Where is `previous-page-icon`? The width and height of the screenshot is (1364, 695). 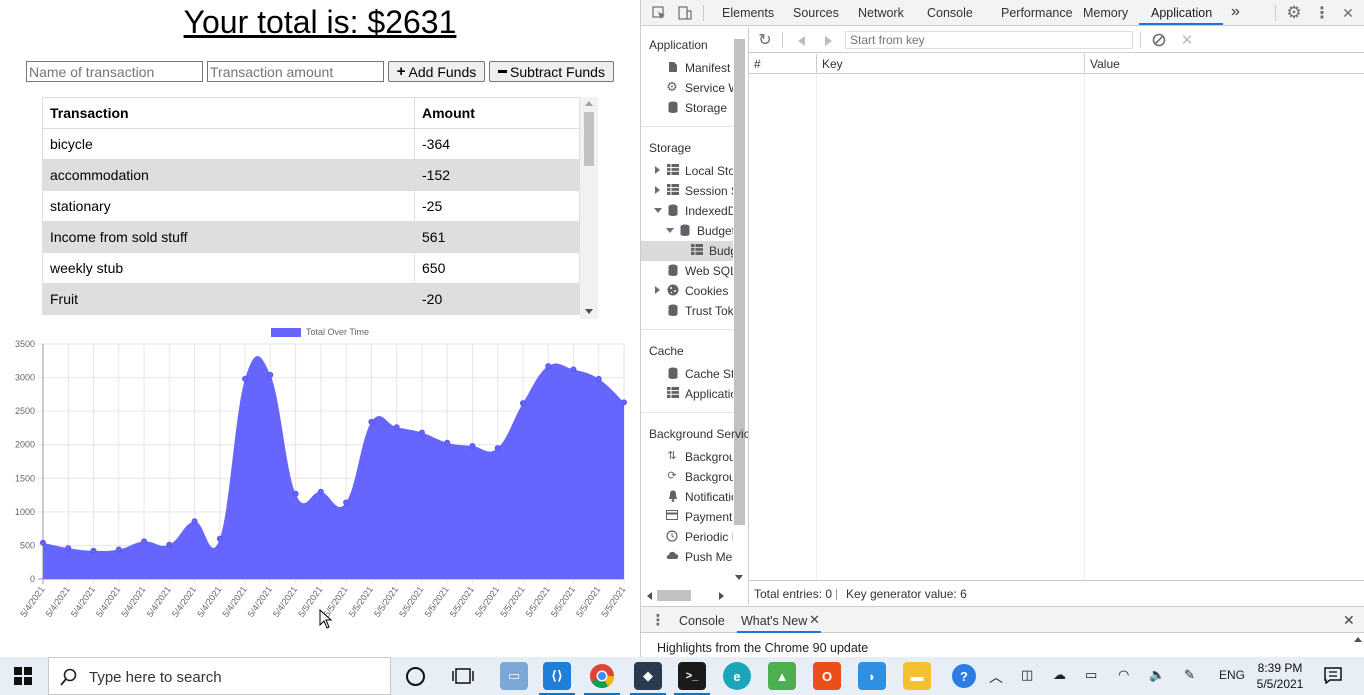 previous-page-icon is located at coordinates (801, 41).